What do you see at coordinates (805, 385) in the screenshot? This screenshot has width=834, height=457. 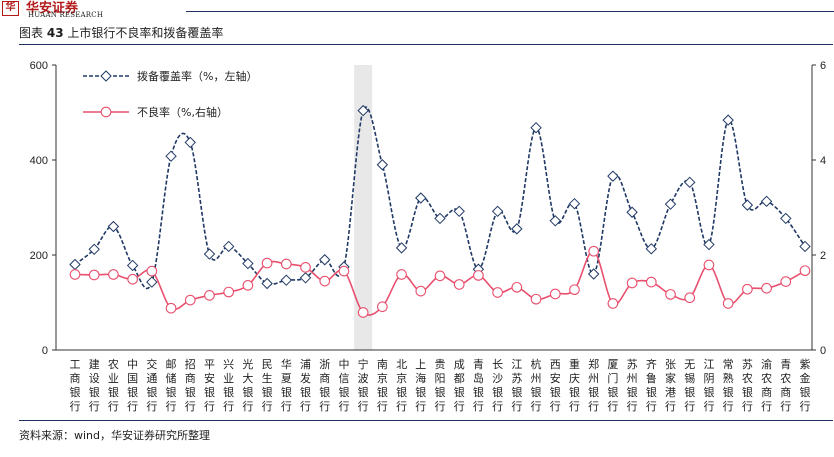 I see `x-tick-label: 紫金银行` at bounding box center [805, 385].